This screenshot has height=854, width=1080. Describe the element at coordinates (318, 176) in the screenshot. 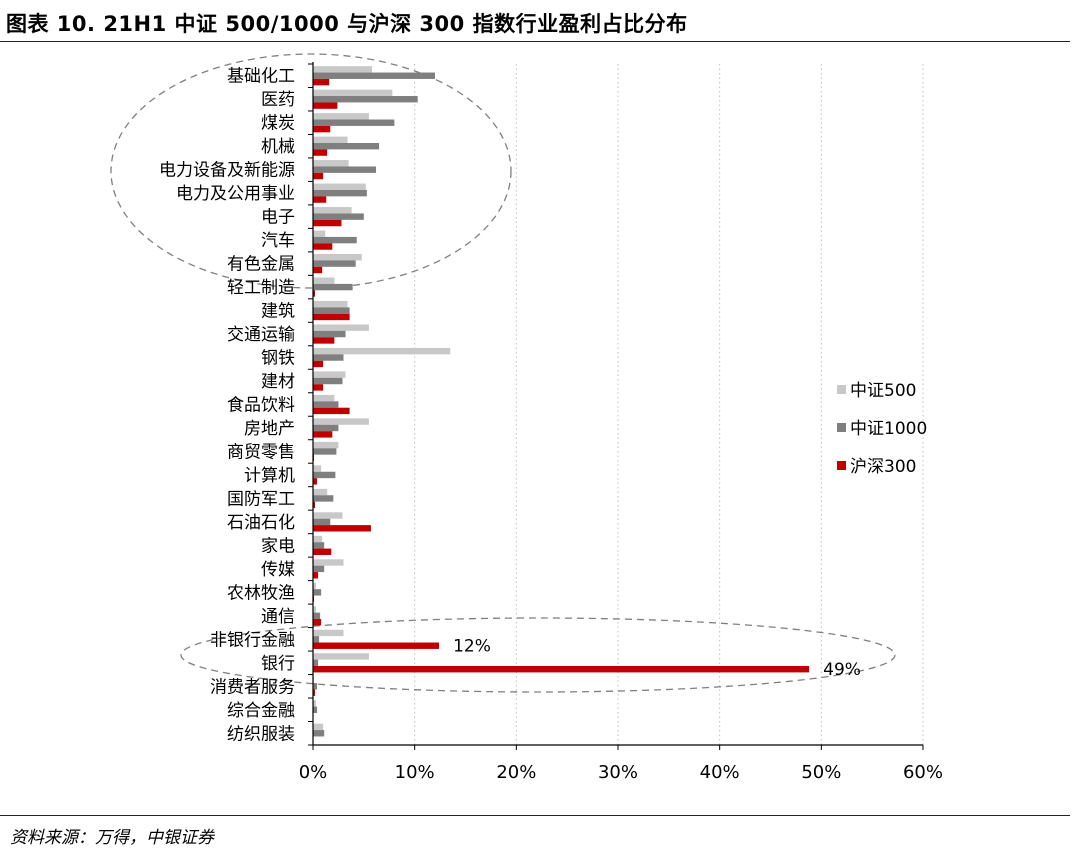

I see `bar-沪深300-电力设备及新能源` at that location.